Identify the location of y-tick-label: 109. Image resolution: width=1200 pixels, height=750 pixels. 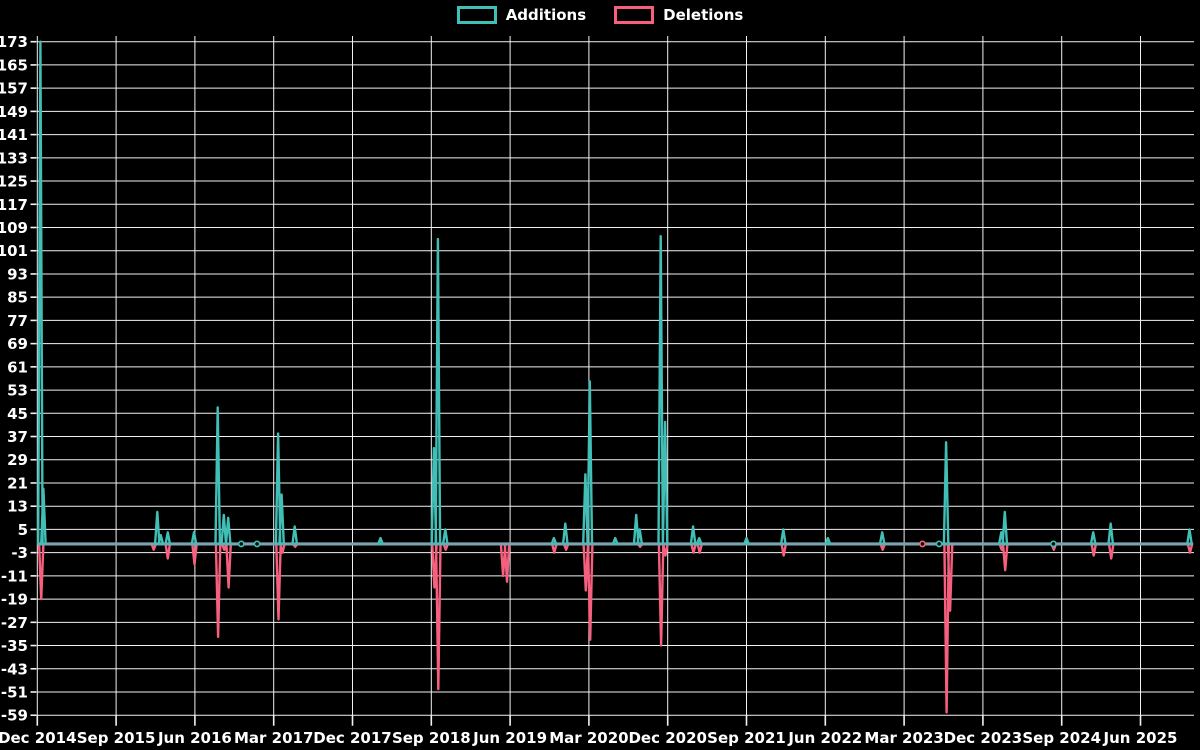
(14, 228).